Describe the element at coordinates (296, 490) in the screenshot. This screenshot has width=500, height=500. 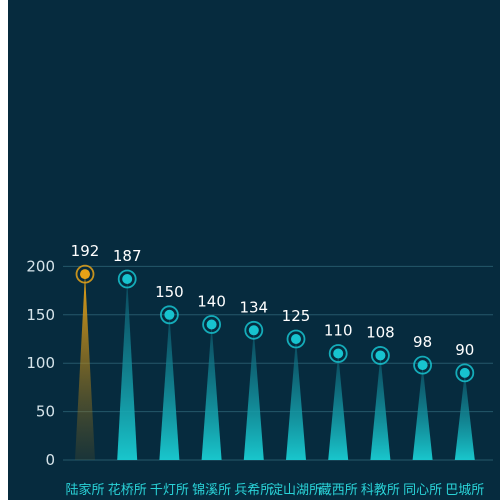
I see `category-label: 淀山湖所` at that location.